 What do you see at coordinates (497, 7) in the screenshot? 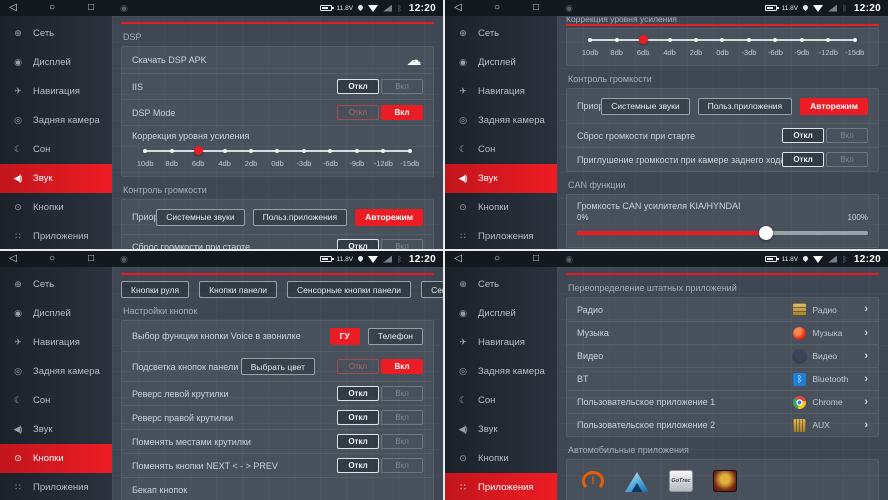
I see `home-button: ○` at bounding box center [497, 7].